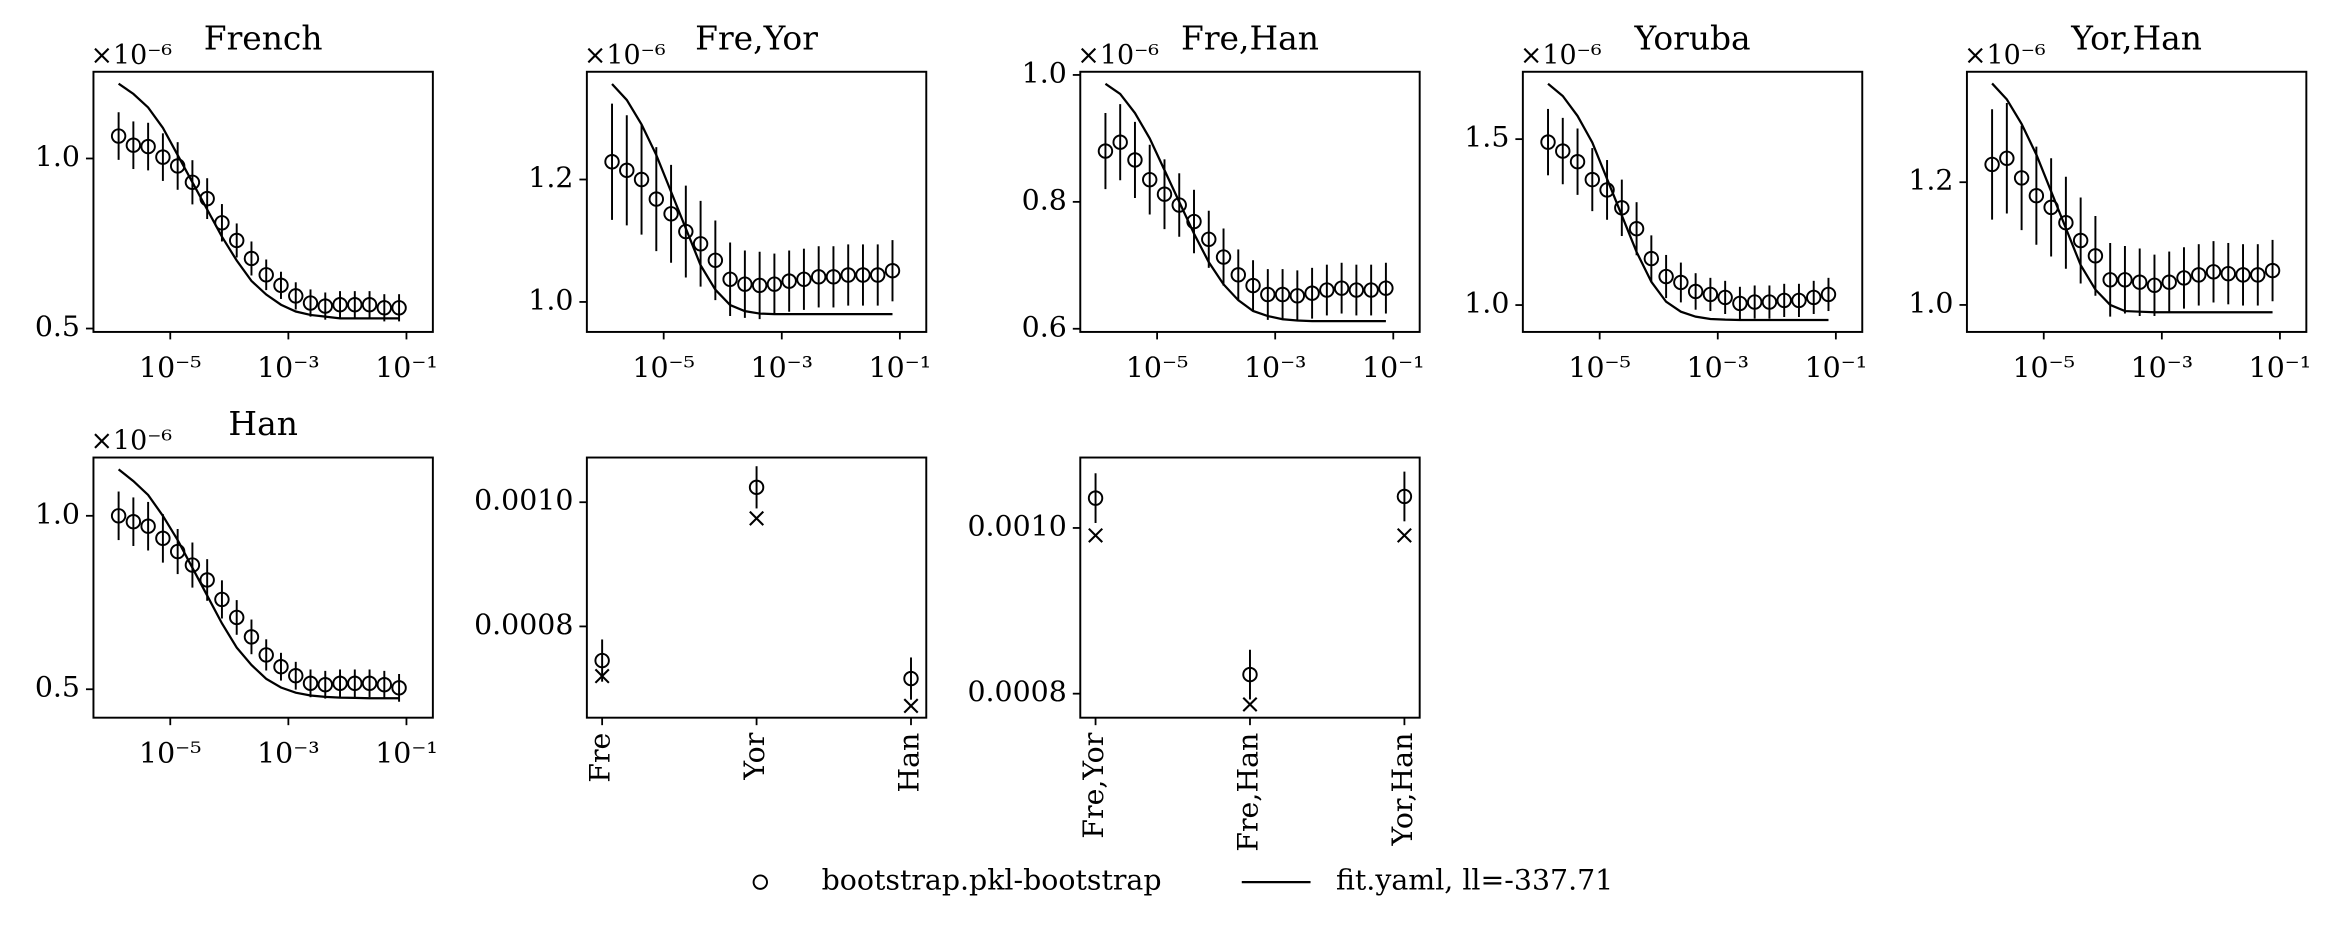  I want to click on y-tick-label: 0.0010, so click(1016, 525).